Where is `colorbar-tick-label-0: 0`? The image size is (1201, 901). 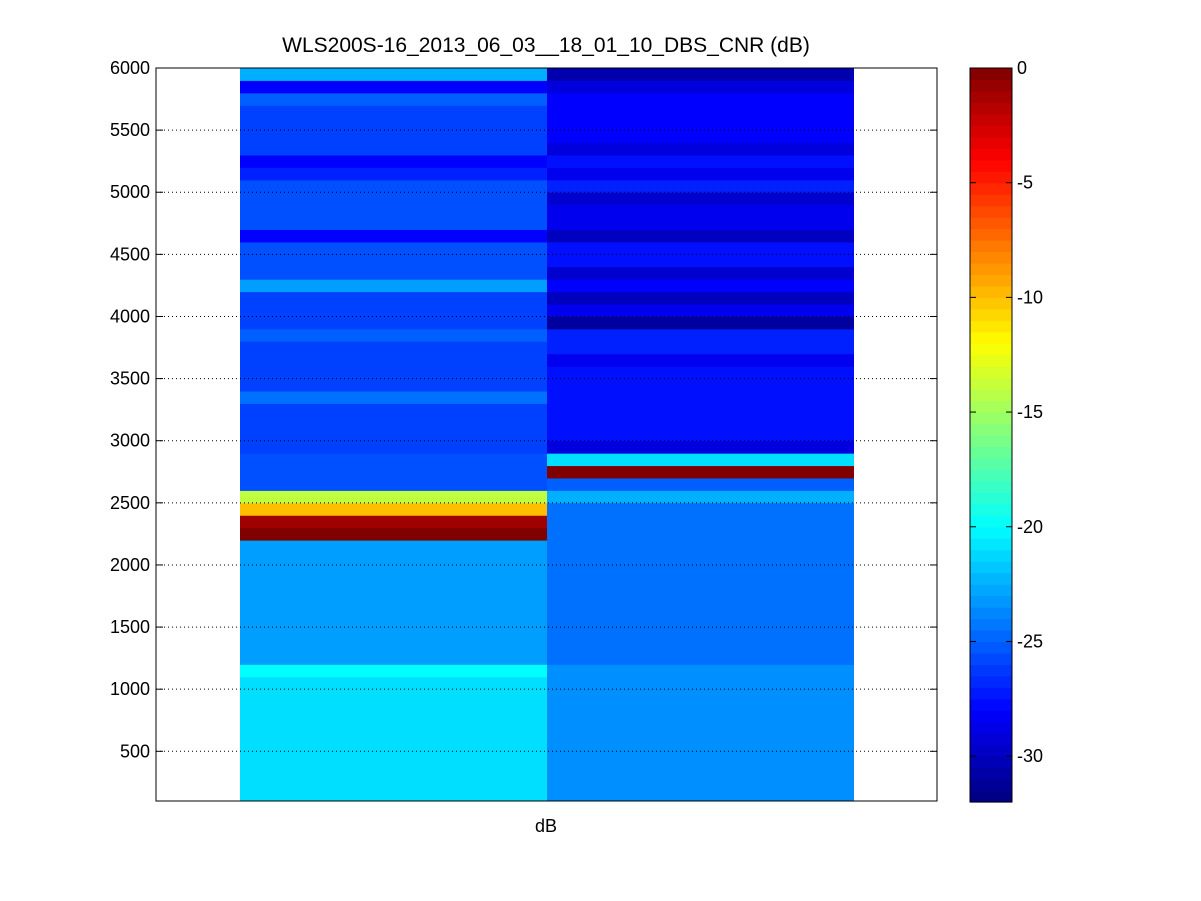 colorbar-tick-label-0: 0 is located at coordinates (1022, 68).